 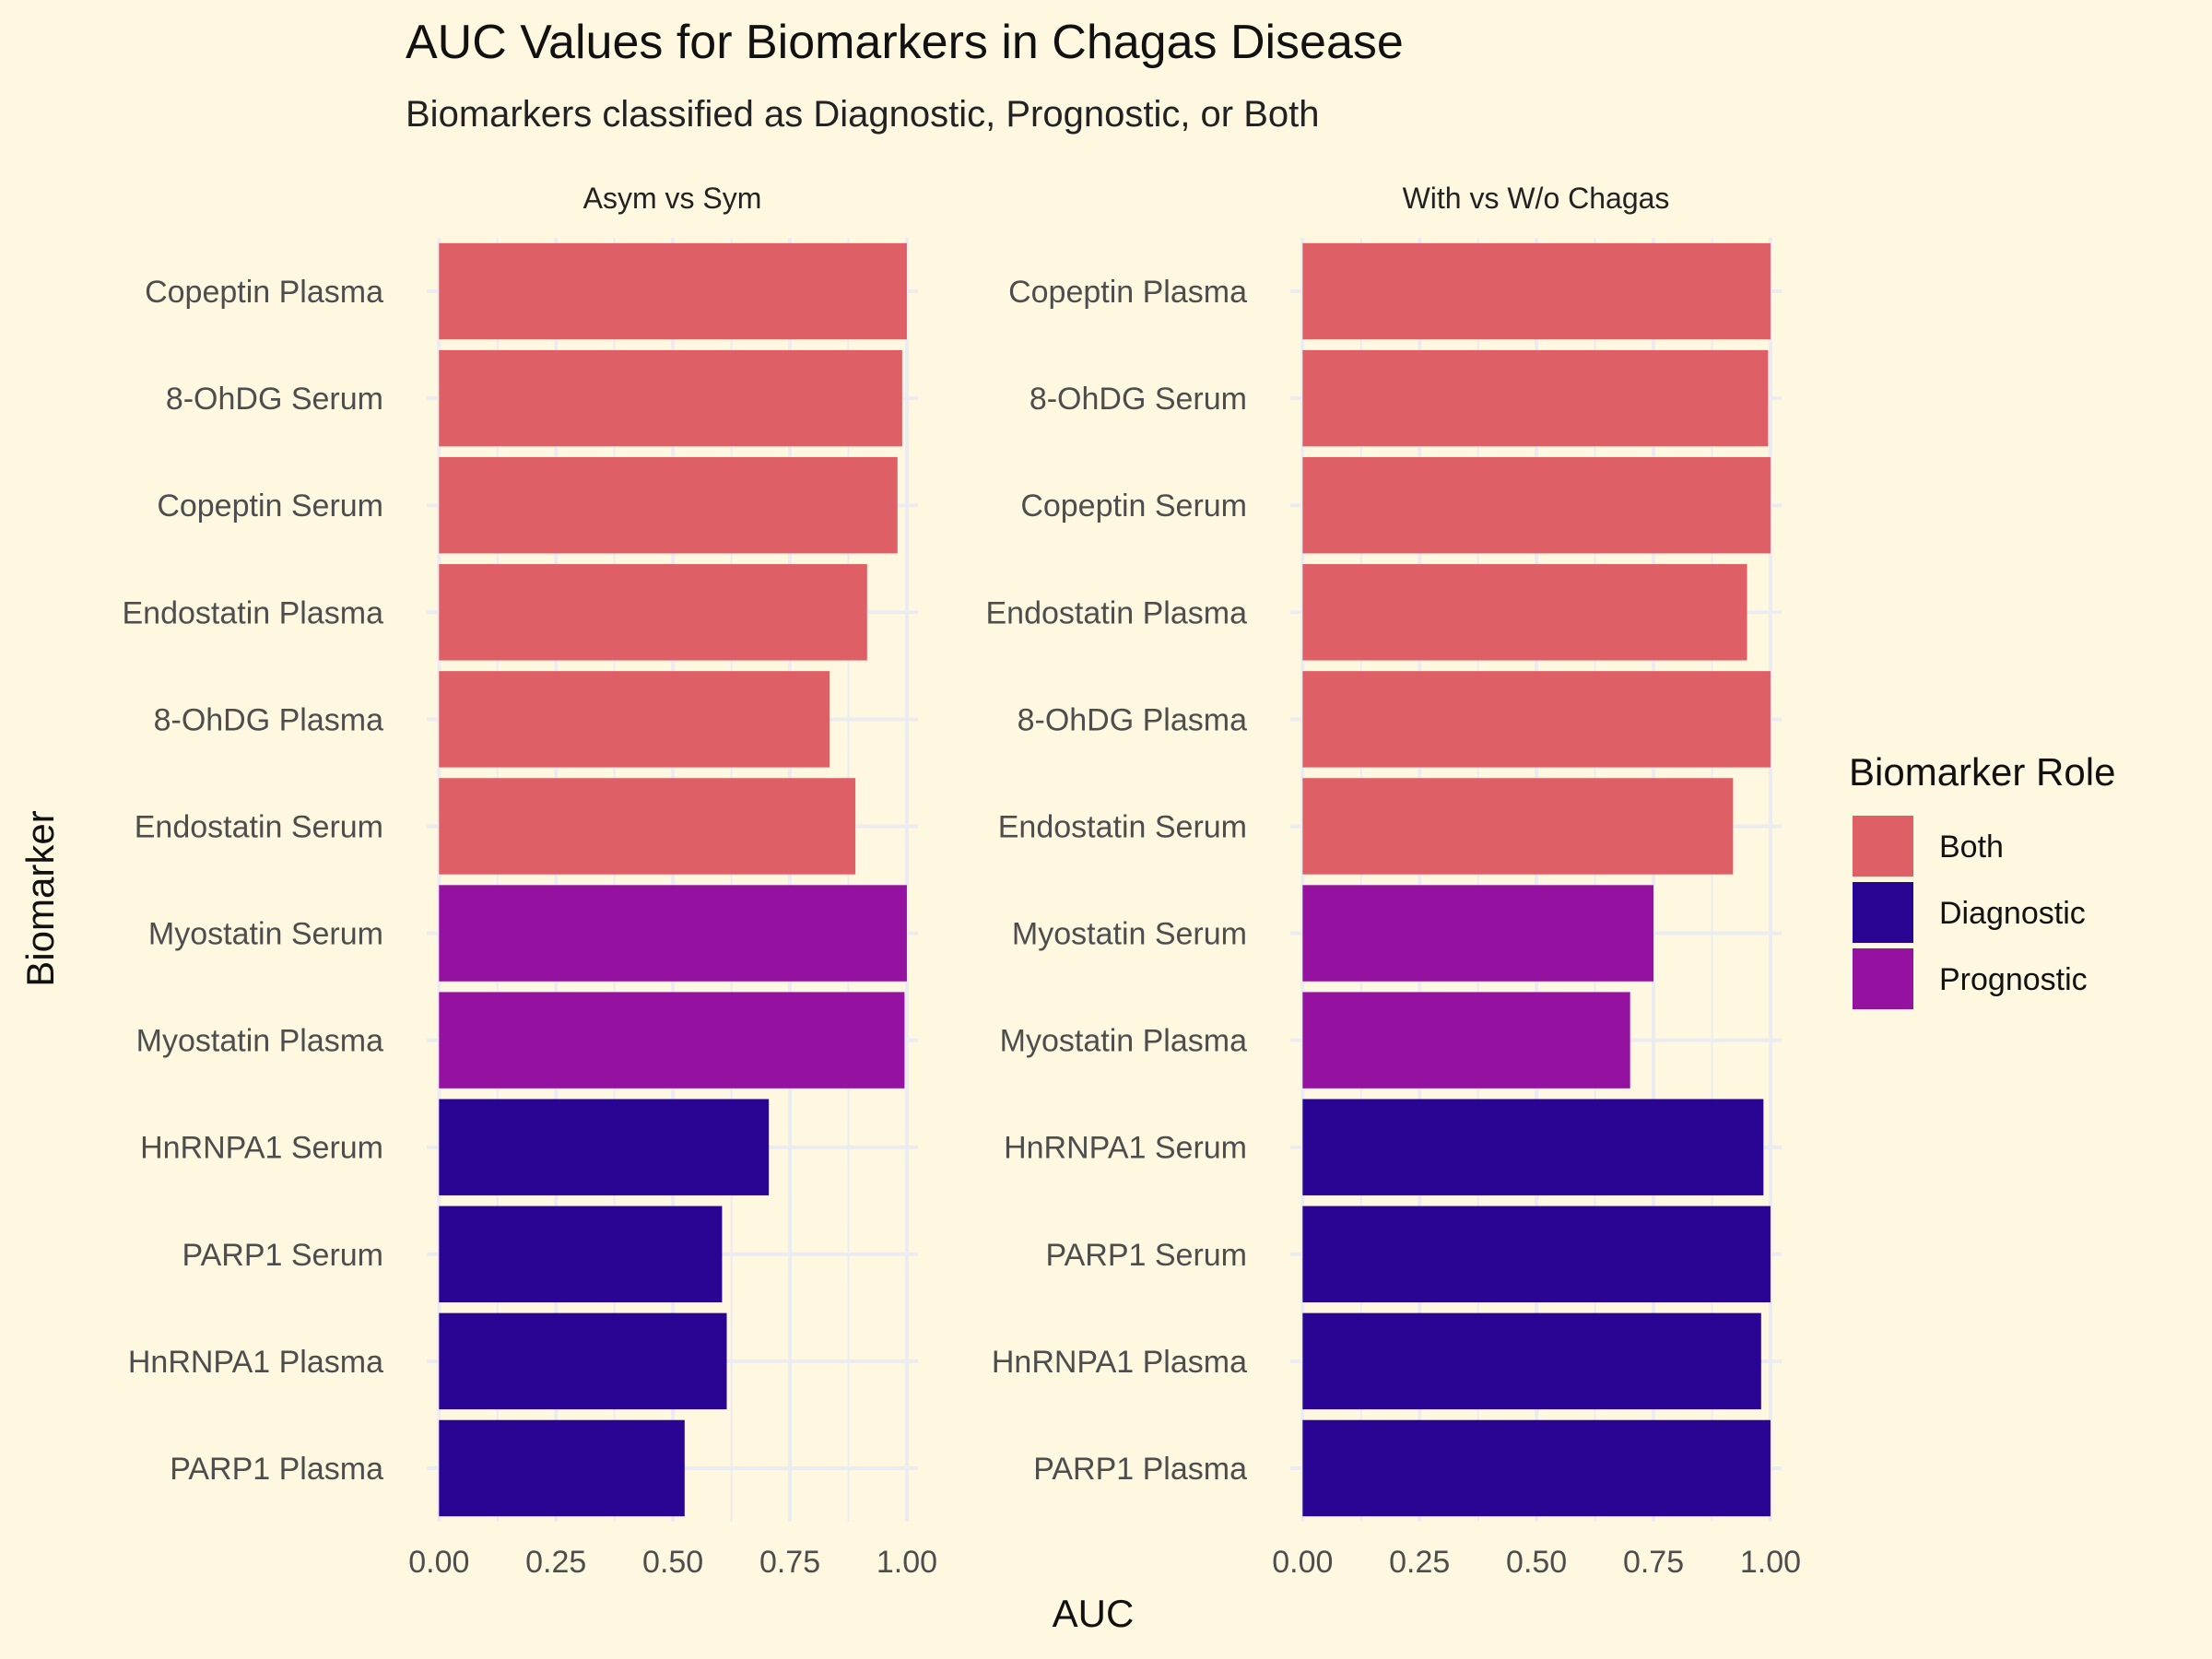 I want to click on x-axis-title: AUC, so click(x=1094, y=1613).